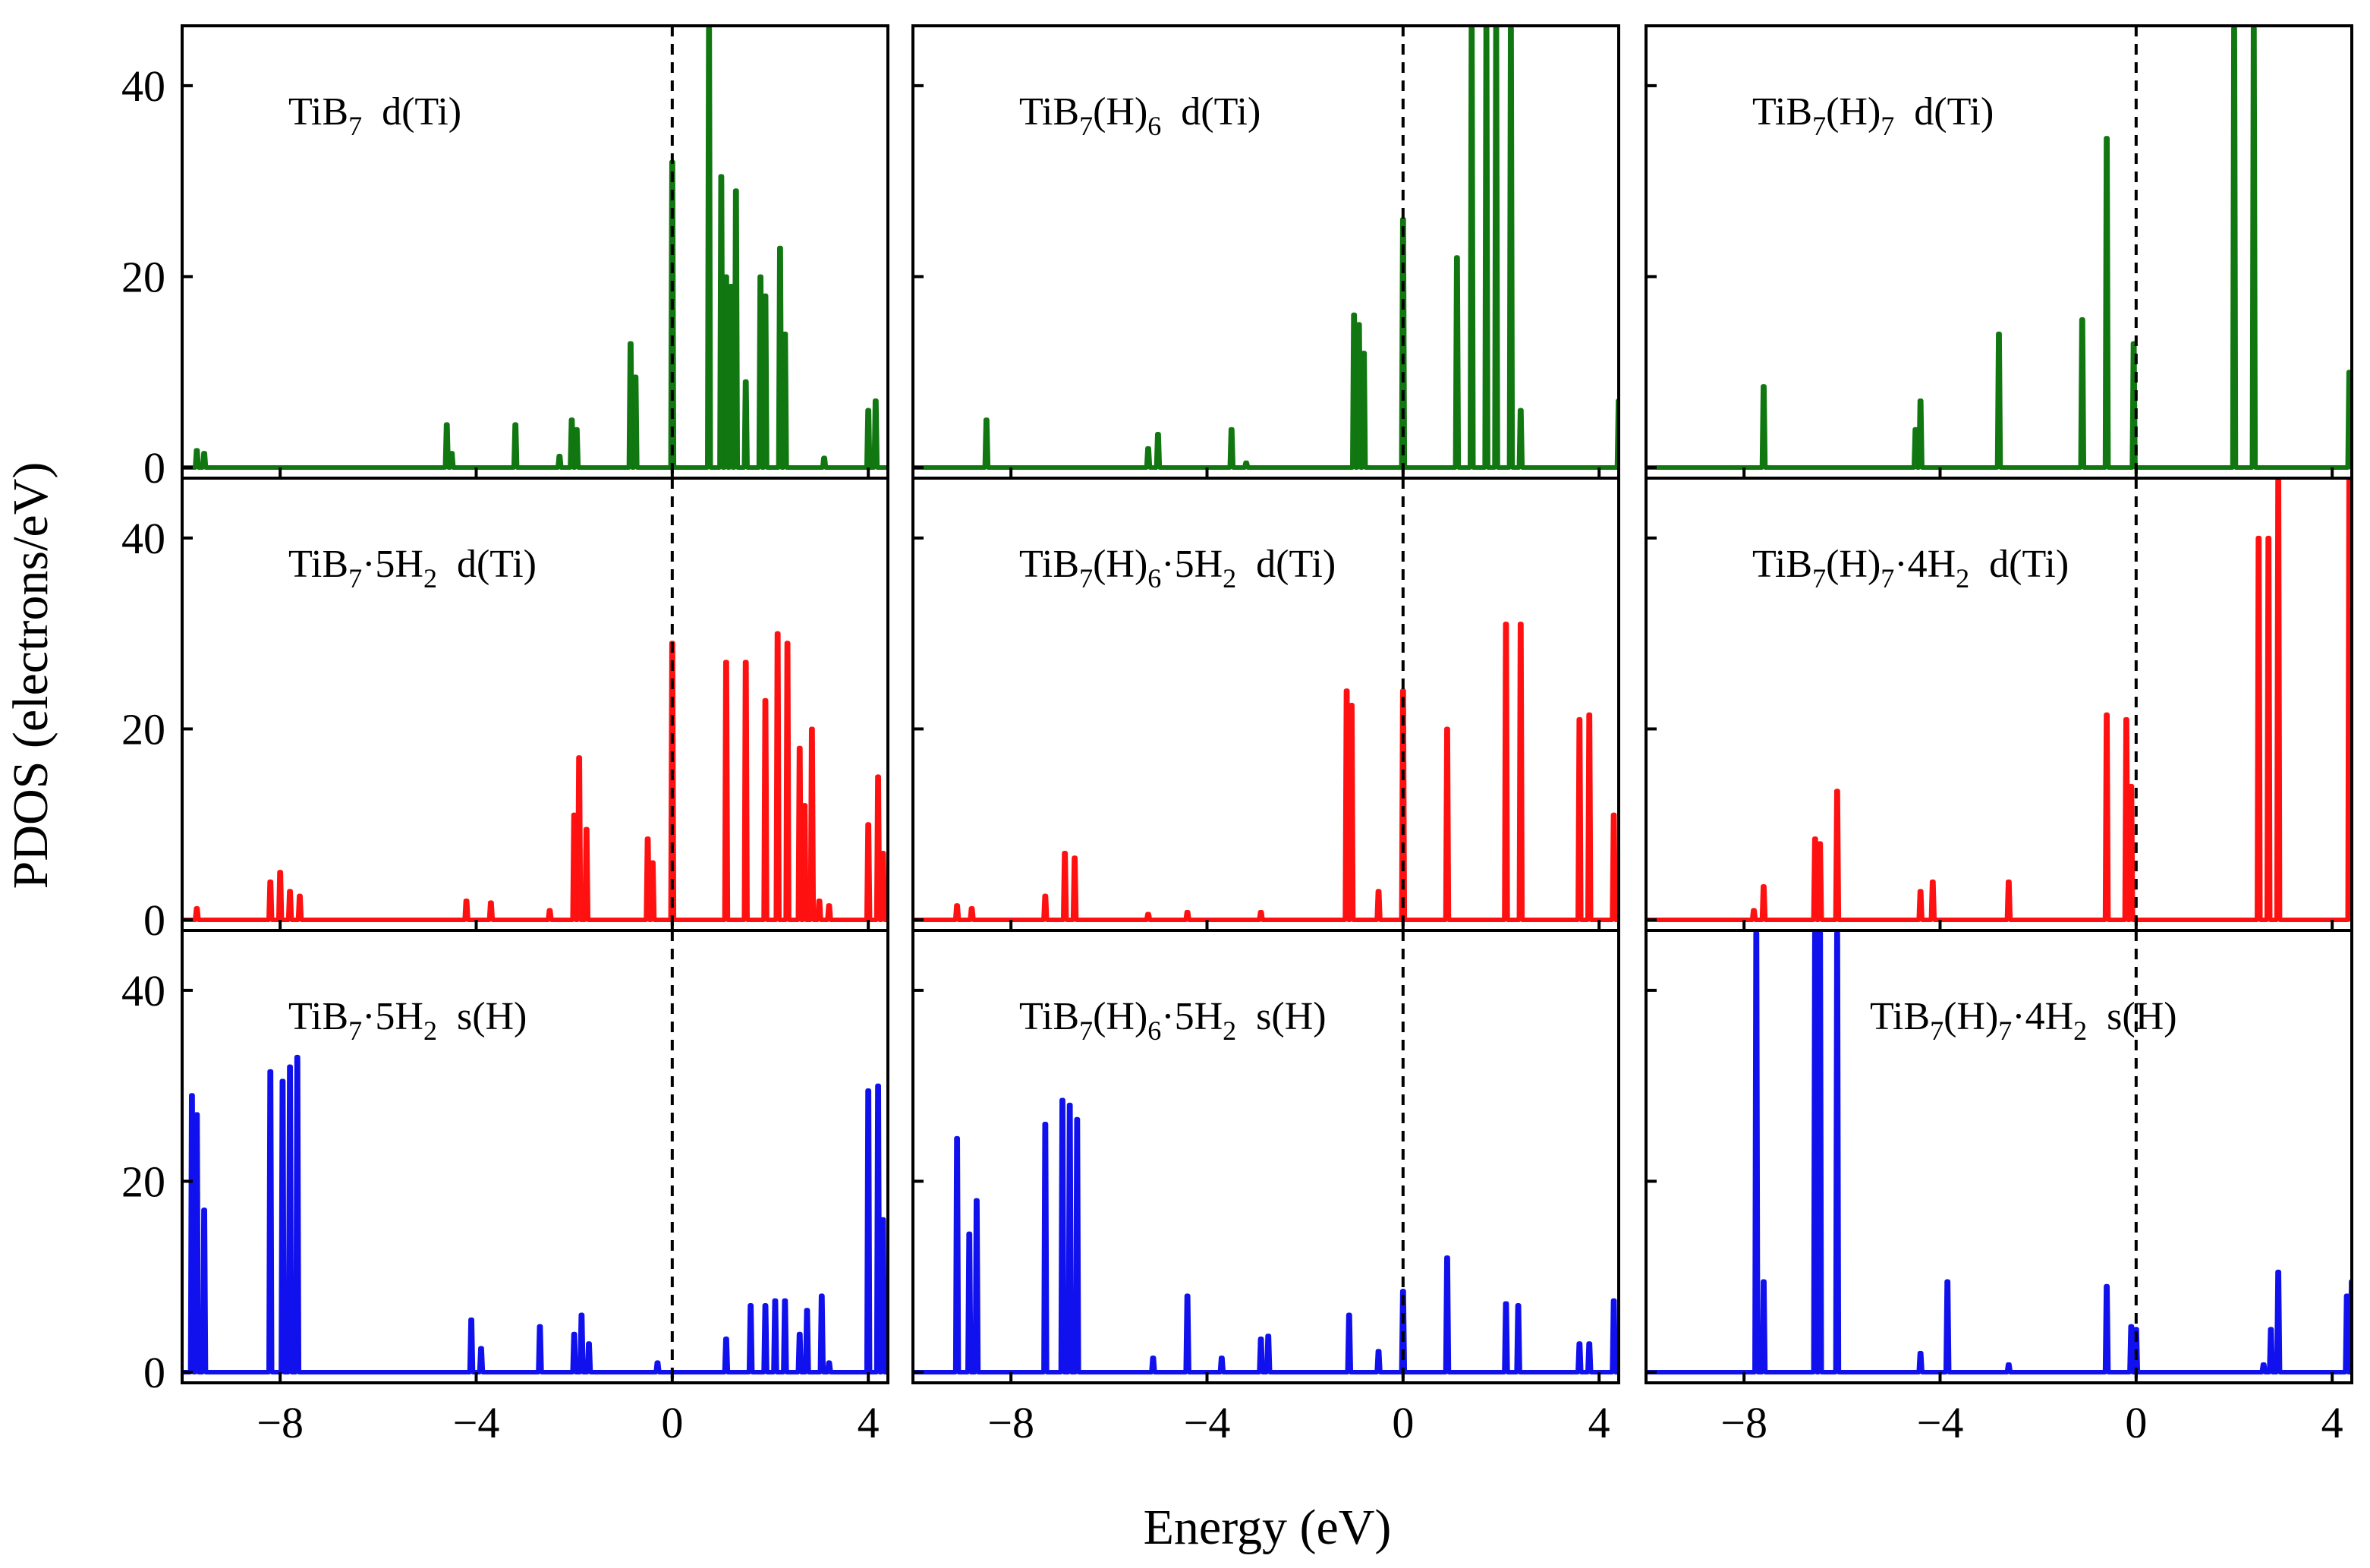  I want to click on panel-1-0: 0 20 40 TiB7·5H2 d(Ti), so click(505, 711).